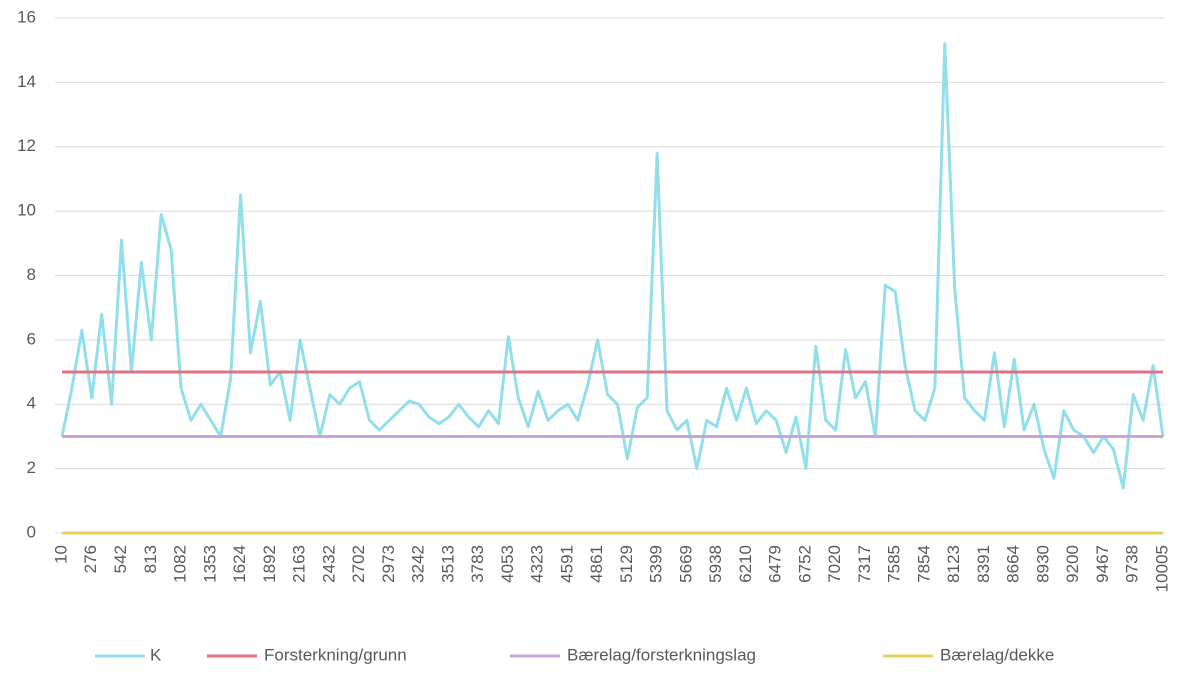 This screenshot has height=675, width=1184. I want to click on y-tick-label: 6, so click(31, 338).